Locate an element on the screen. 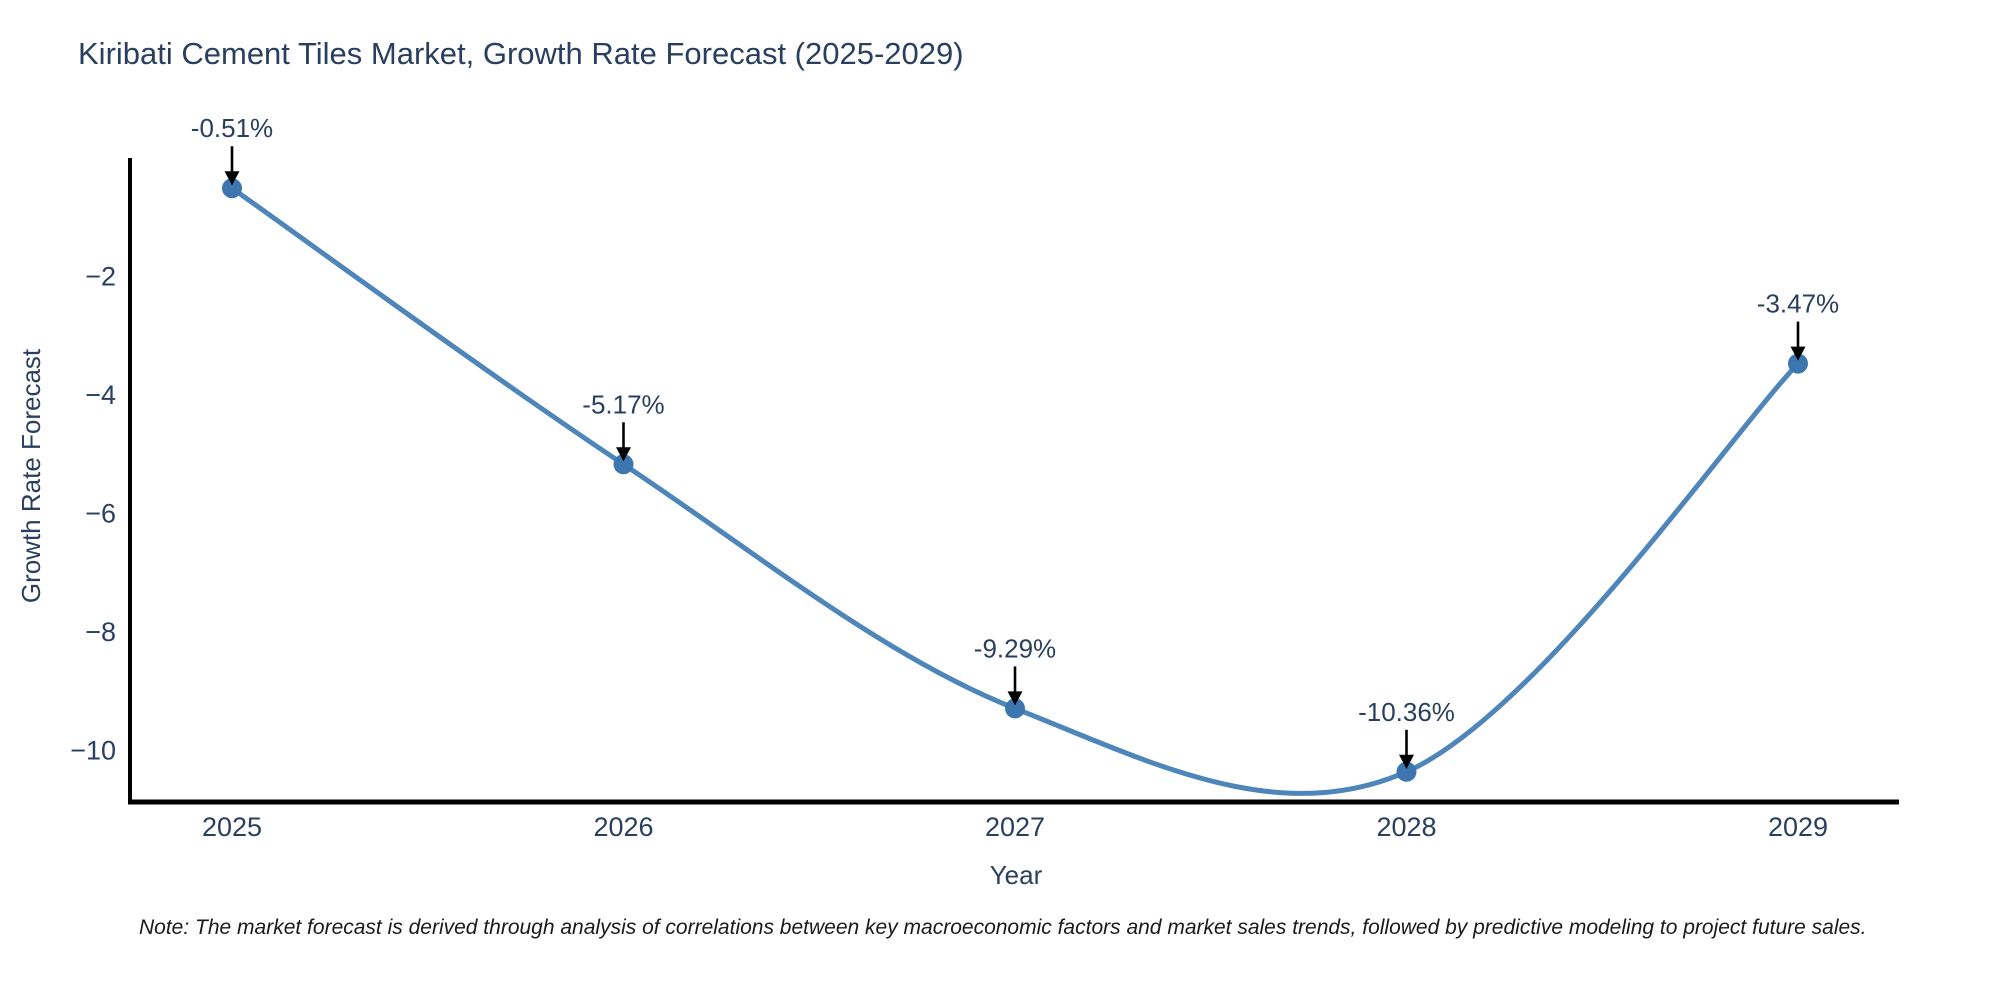  xtick-label: 2027 is located at coordinates (1015, 827).